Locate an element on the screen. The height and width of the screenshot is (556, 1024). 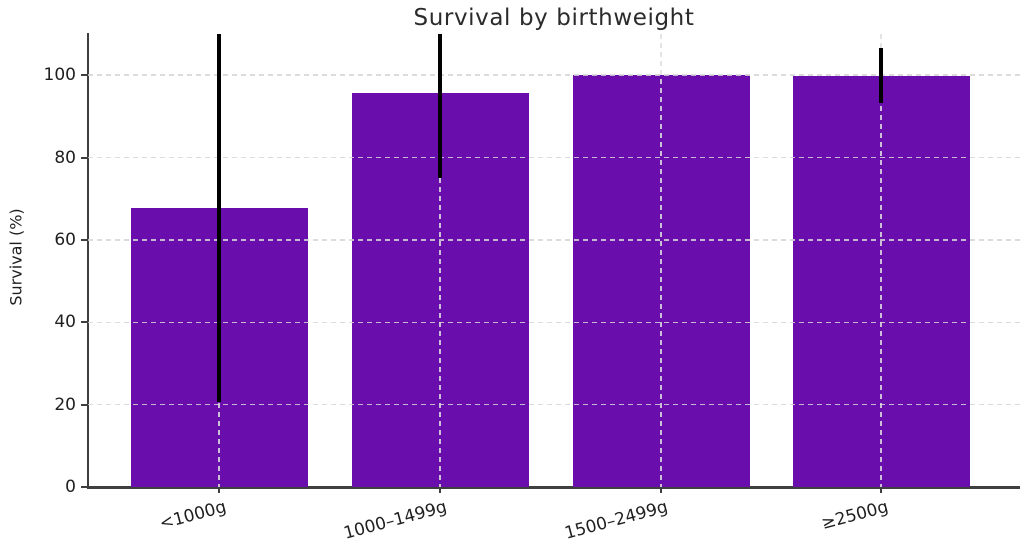
x-tick-label-1: <1000g is located at coordinates (193, 515).